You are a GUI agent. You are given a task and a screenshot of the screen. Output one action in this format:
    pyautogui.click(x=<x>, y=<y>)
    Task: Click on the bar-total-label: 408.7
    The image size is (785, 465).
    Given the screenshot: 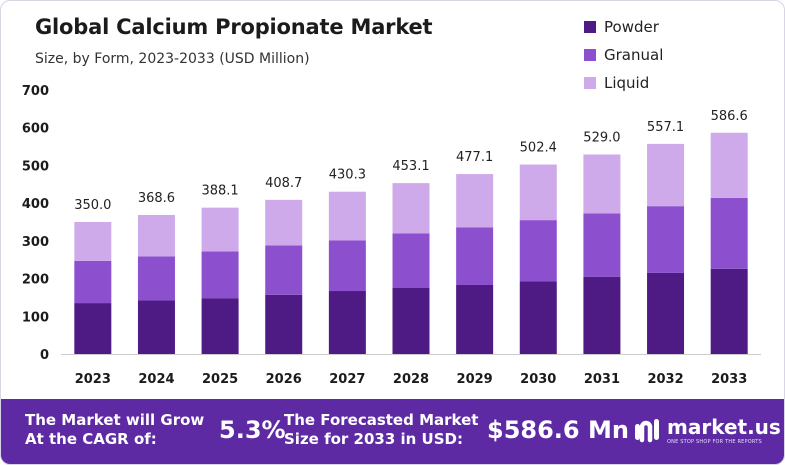 What is the action you would take?
    pyautogui.click(x=283, y=183)
    